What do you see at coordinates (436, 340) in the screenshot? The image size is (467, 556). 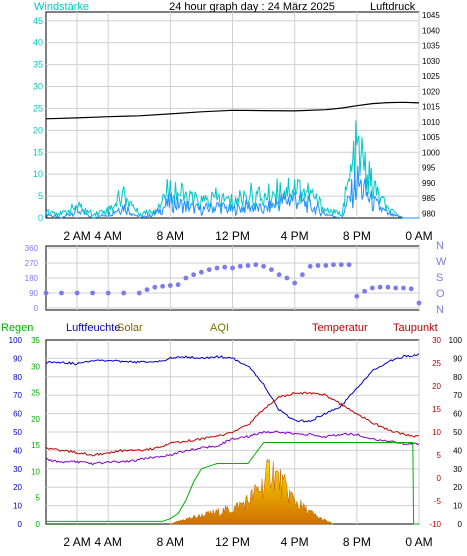 I see `temperature-tick-label: 30` at bounding box center [436, 340].